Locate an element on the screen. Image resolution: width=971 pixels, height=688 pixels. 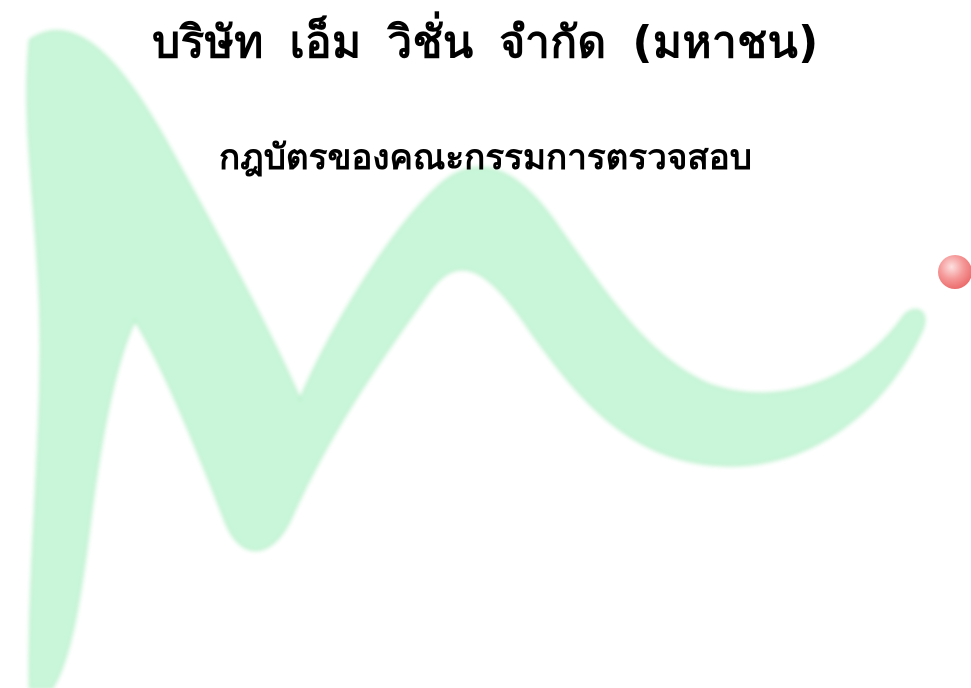
document-subtitle: กฎบัตรของคณะกรรมการตรวจสอบ is located at coordinates (485, 158).